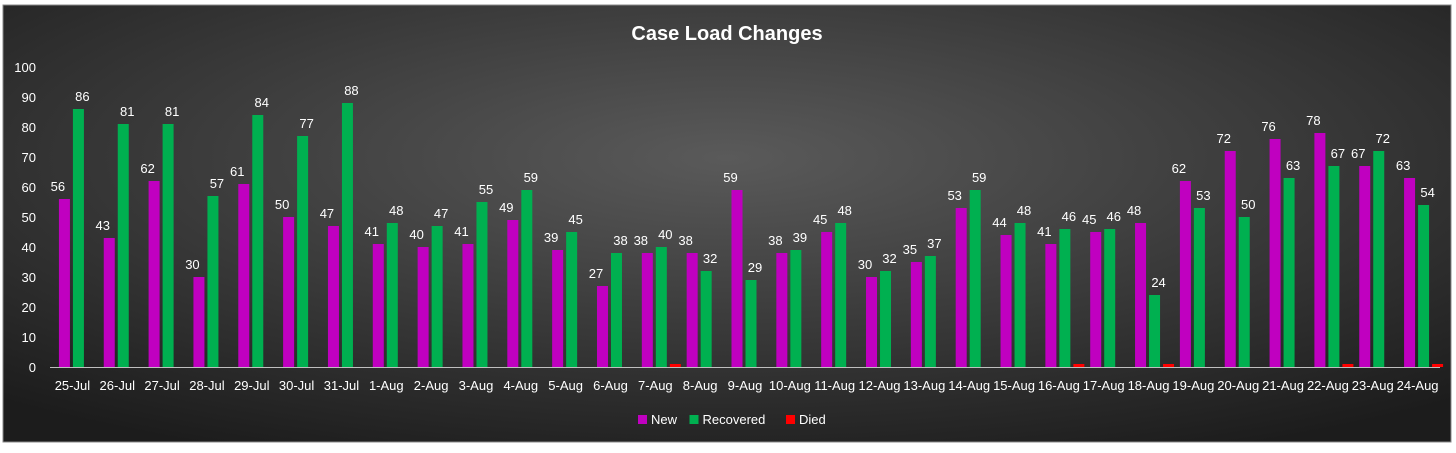 This screenshot has height=453, width=1456. What do you see at coordinates (154, 274) in the screenshot?
I see `bar-new-27-Jul` at bounding box center [154, 274].